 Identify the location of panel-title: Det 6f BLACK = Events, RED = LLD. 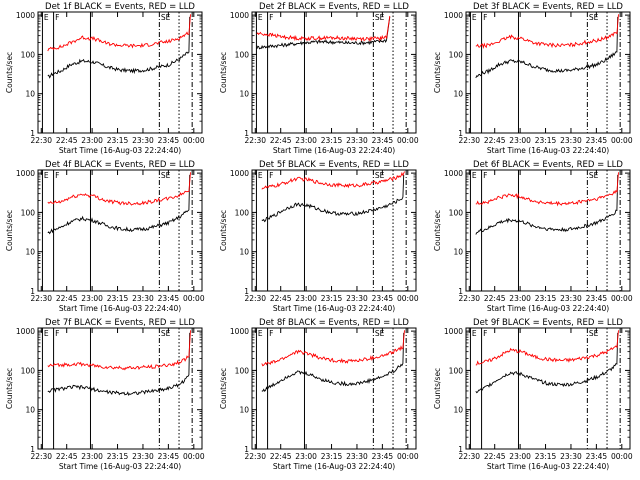
(548, 165).